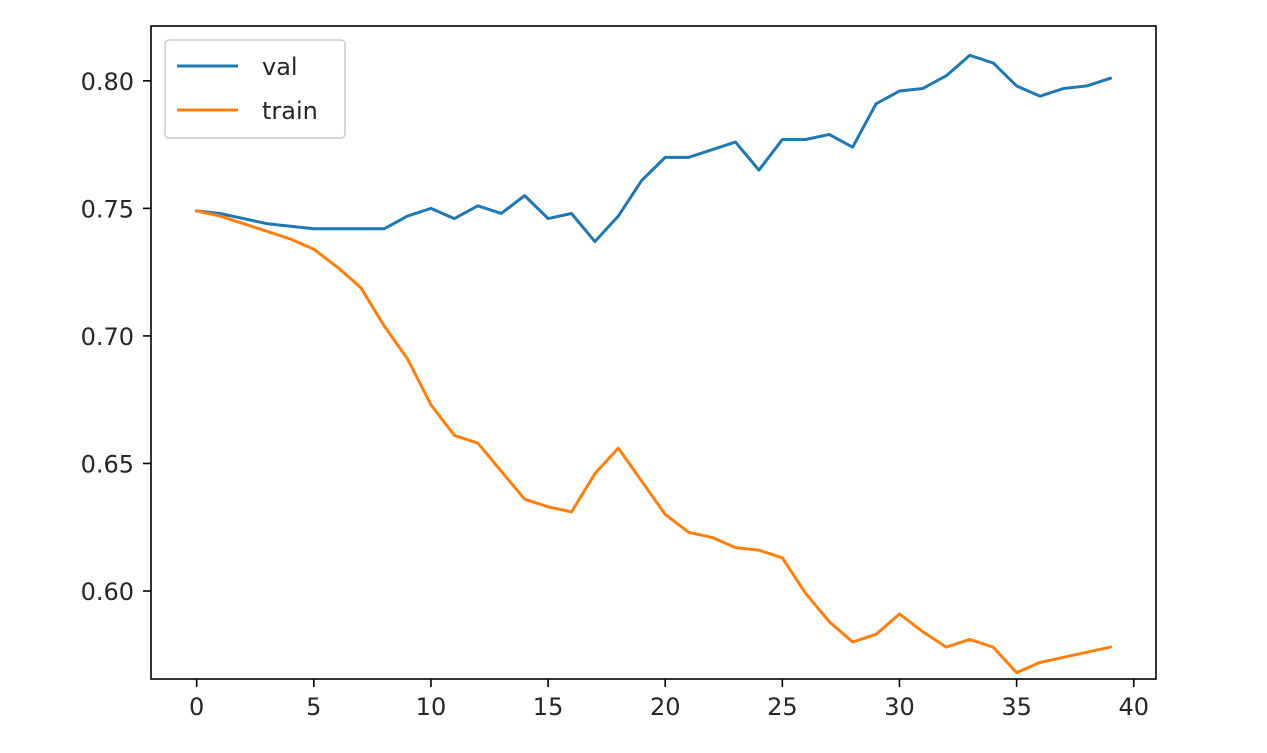 The width and height of the screenshot is (1267, 753). What do you see at coordinates (107, 337) in the screenshot?
I see `y-tick-label: 0.70` at bounding box center [107, 337].